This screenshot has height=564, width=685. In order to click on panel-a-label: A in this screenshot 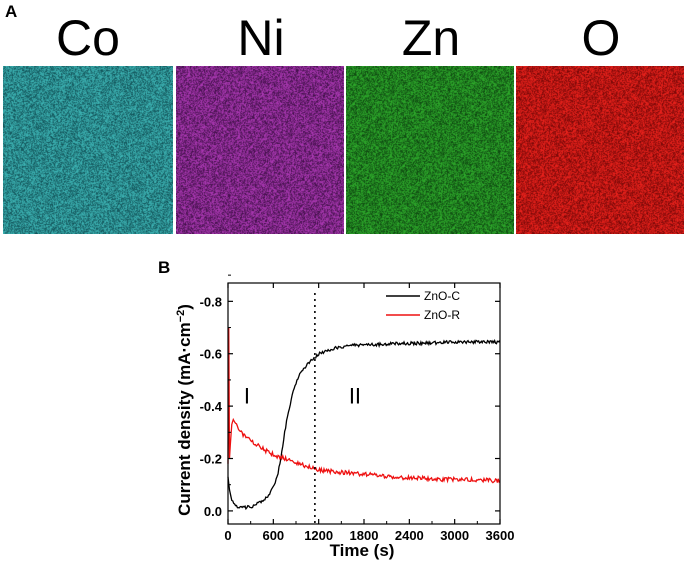, I will do `click(11, 11)`.